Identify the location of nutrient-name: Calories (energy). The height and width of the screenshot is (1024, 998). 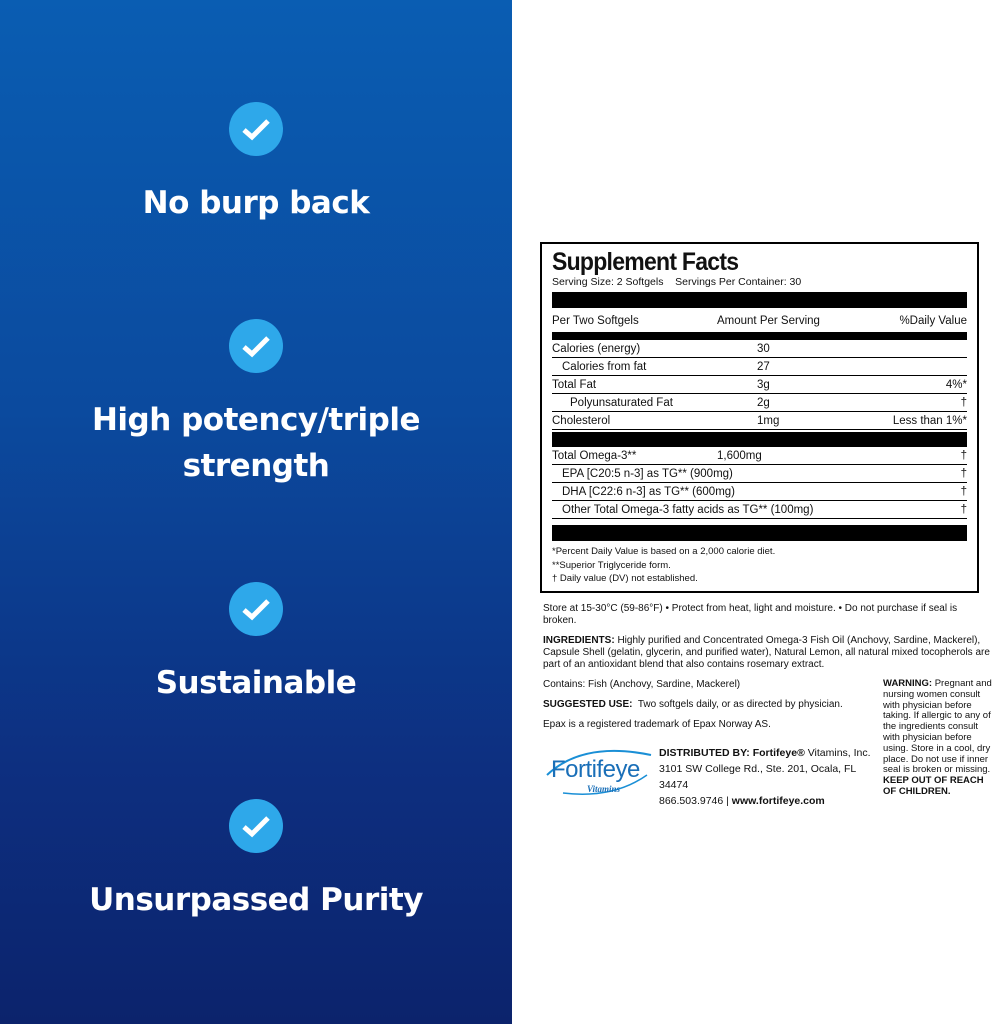
(596, 348).